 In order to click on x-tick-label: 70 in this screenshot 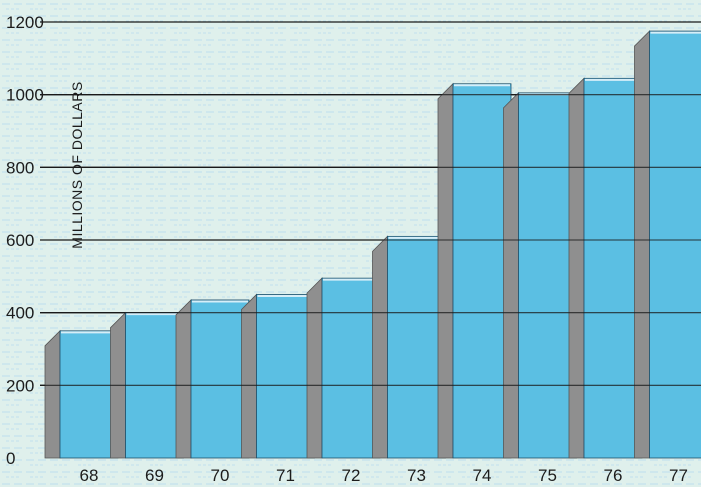, I will do `click(220, 475)`.